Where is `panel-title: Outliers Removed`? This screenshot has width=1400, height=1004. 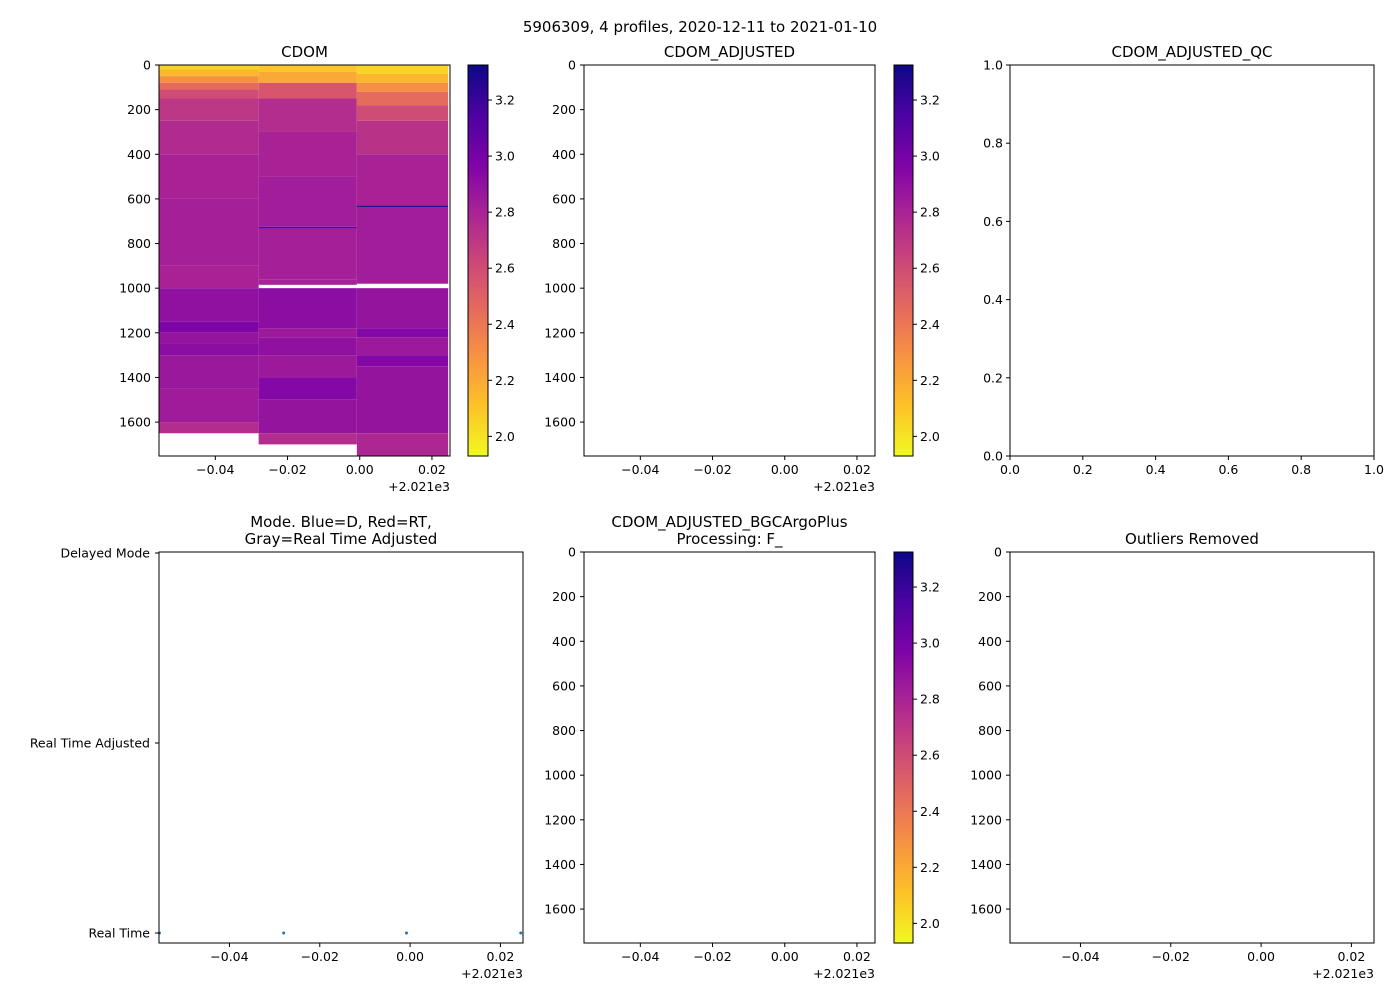
panel-title: Outliers Removed is located at coordinates (1192, 539).